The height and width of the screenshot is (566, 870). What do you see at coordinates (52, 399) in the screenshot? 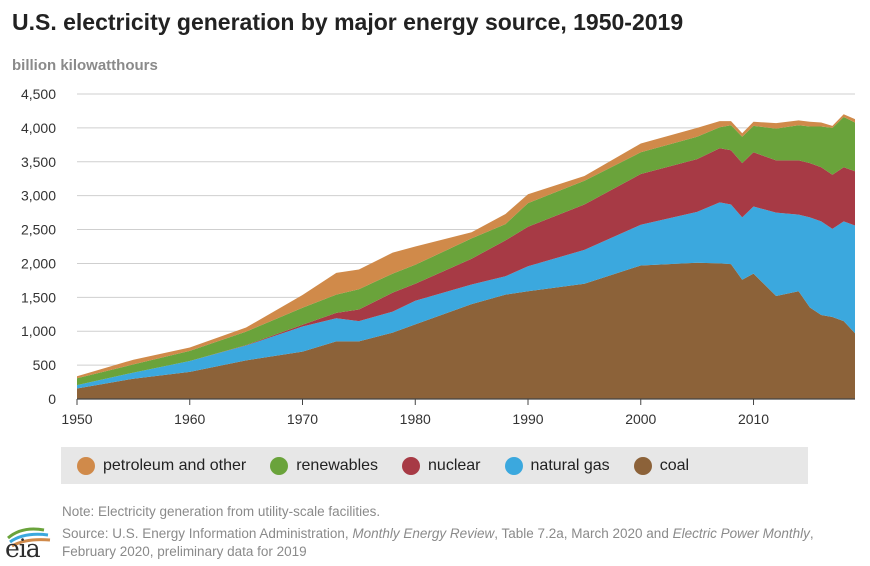
I see `y-tick-label: 0` at bounding box center [52, 399].